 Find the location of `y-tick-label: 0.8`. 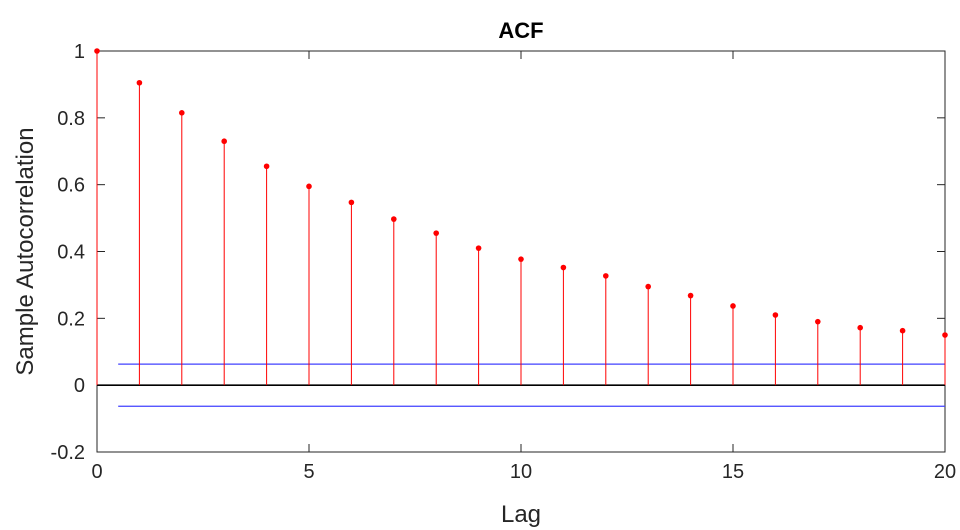

y-tick-label: 0.8 is located at coordinates (71, 119).